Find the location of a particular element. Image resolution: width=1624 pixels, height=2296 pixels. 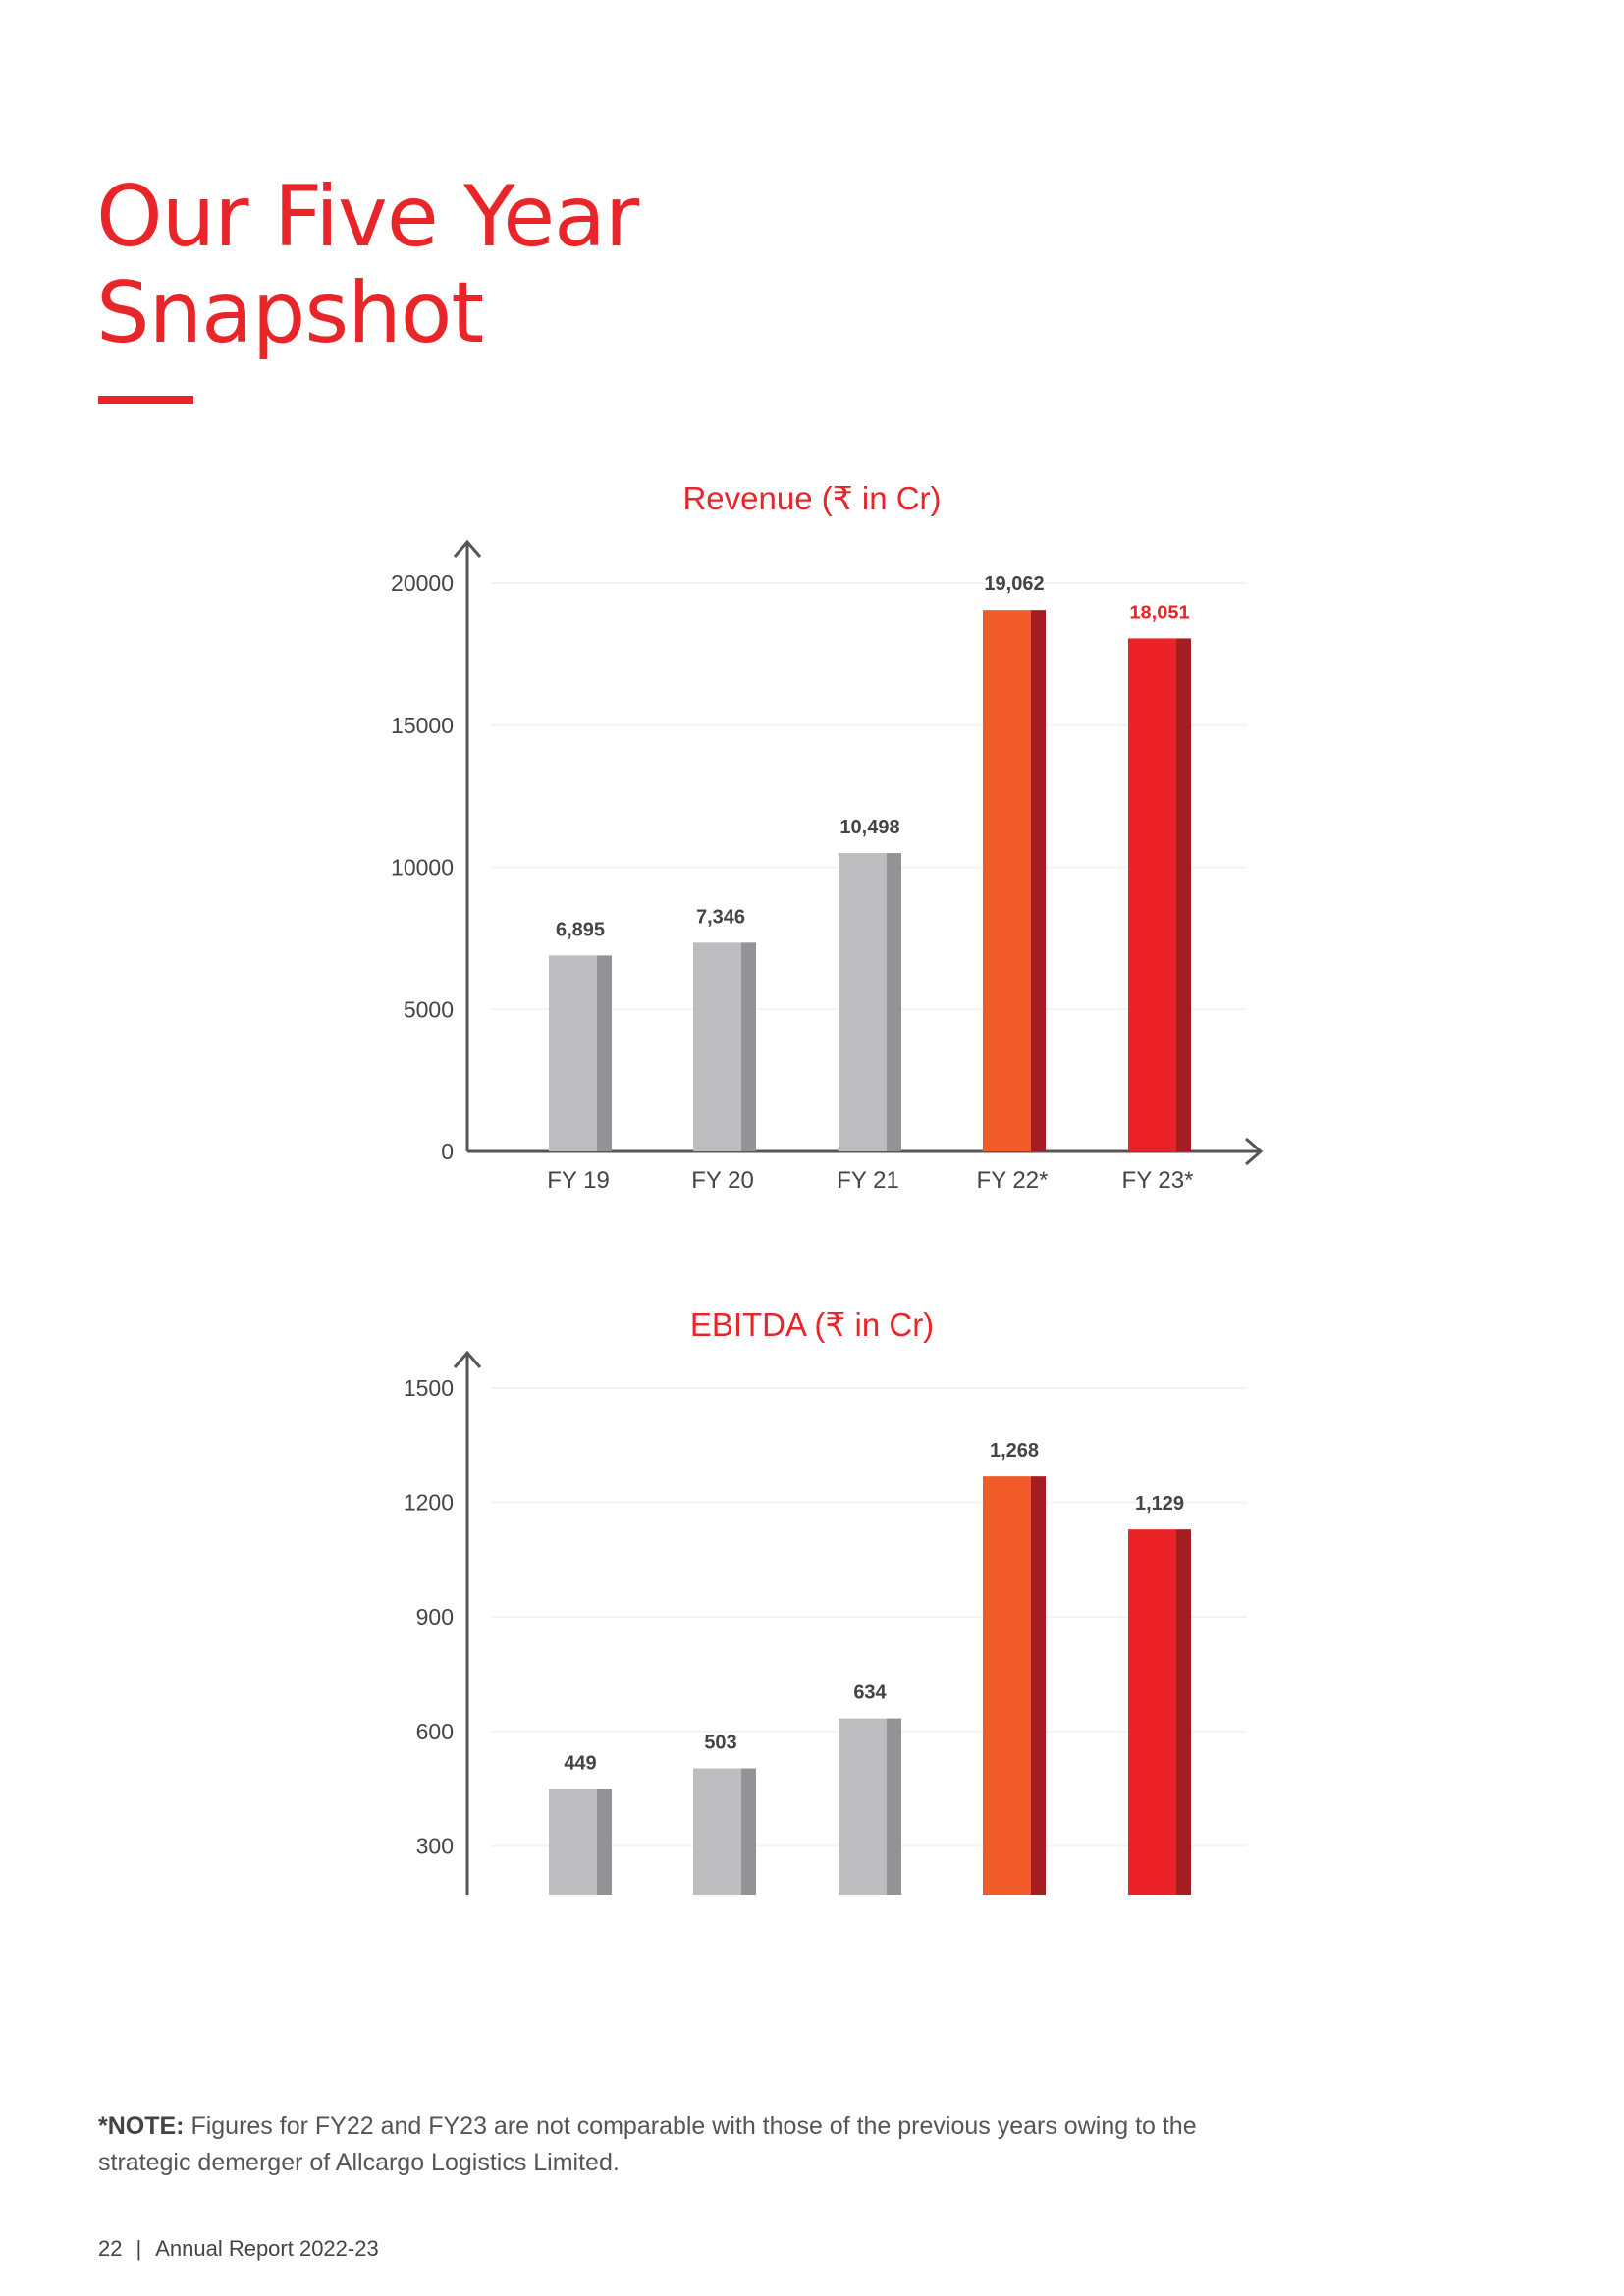

y-tick-label: 600 is located at coordinates (435, 1731).